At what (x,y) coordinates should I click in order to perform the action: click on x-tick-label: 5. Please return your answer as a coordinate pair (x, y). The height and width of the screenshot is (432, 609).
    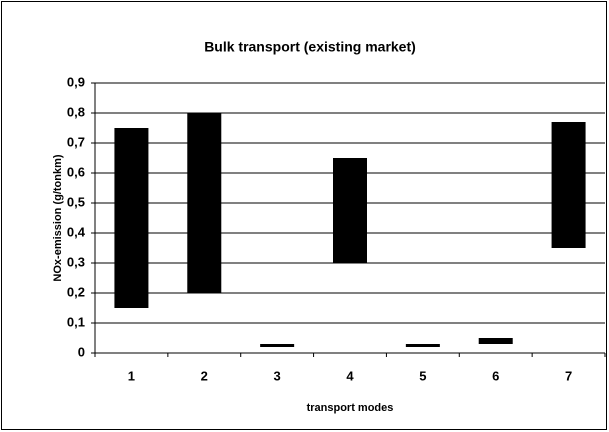
    Looking at the image, I should click on (422, 375).